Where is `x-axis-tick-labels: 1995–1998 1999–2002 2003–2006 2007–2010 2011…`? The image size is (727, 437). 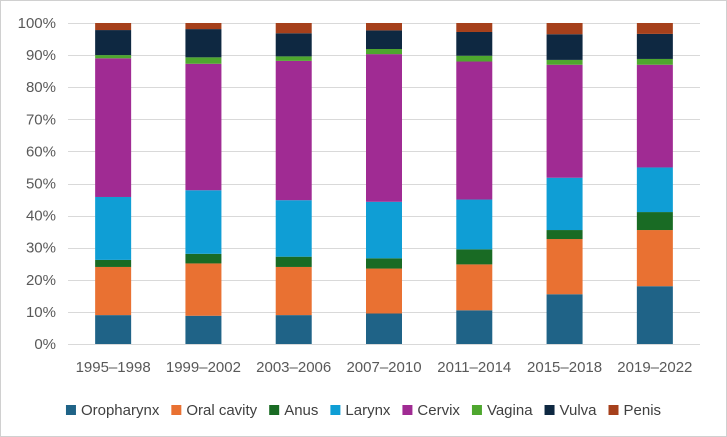
x-axis-tick-labels: 1995–1998 1999–2002 2003–2006 2007–2010 2011… is located at coordinates (384, 367).